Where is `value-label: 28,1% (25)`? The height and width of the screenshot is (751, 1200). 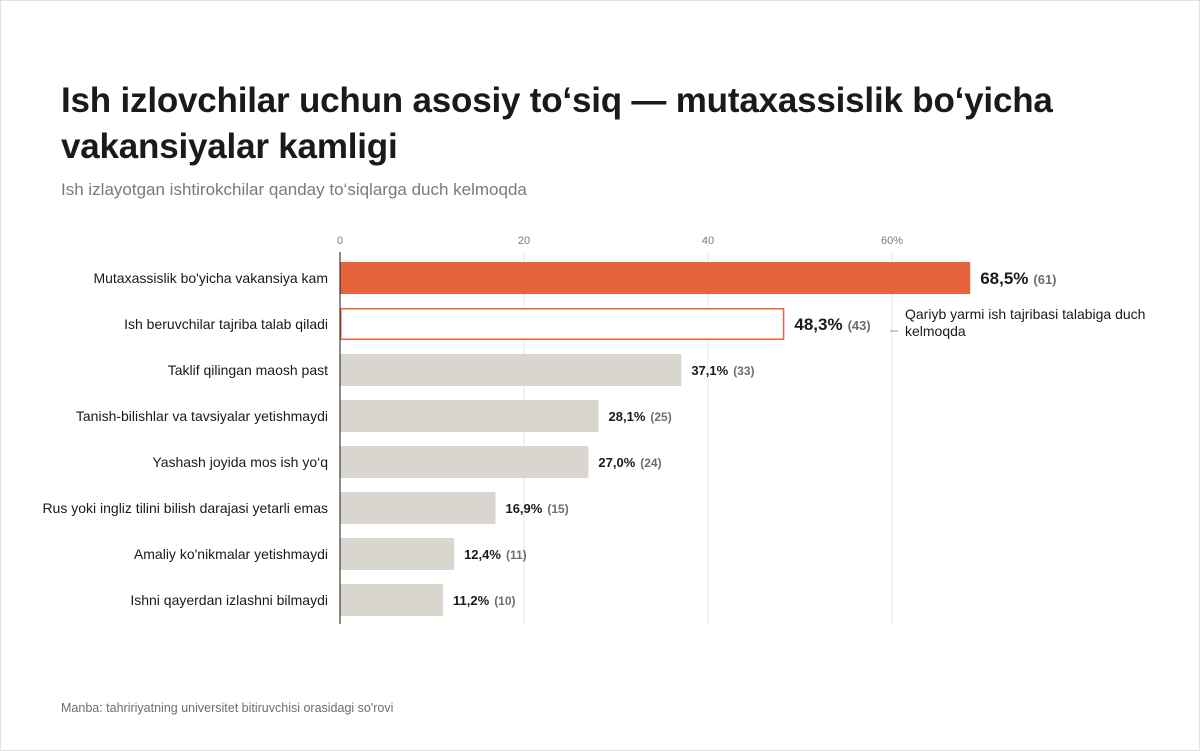 value-label: 28,1% (25) is located at coordinates (640, 416).